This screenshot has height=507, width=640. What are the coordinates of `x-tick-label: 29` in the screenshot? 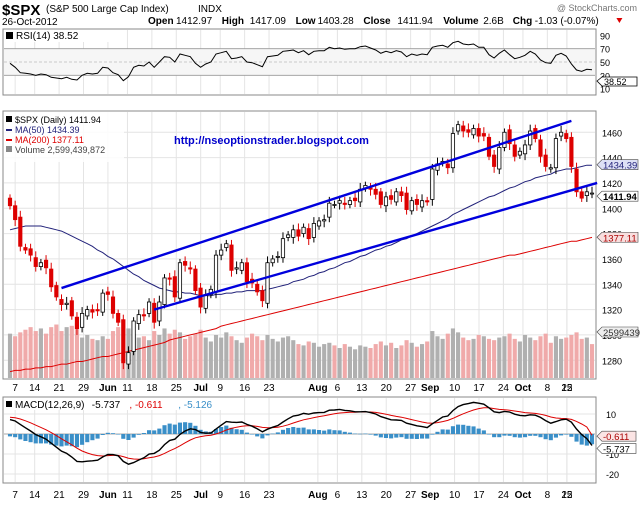 It's located at (84, 495).